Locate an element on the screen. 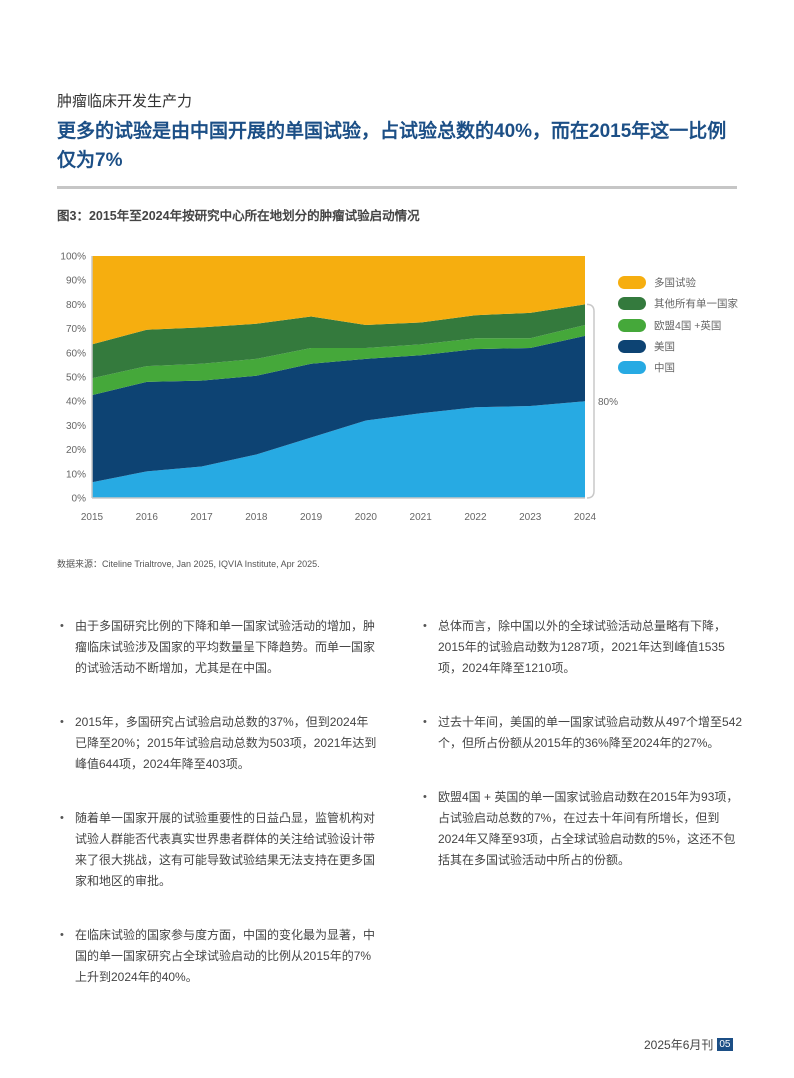 This screenshot has height=1078, width=794. legend-item: 欧盟4国 +英国 is located at coordinates (678, 325).